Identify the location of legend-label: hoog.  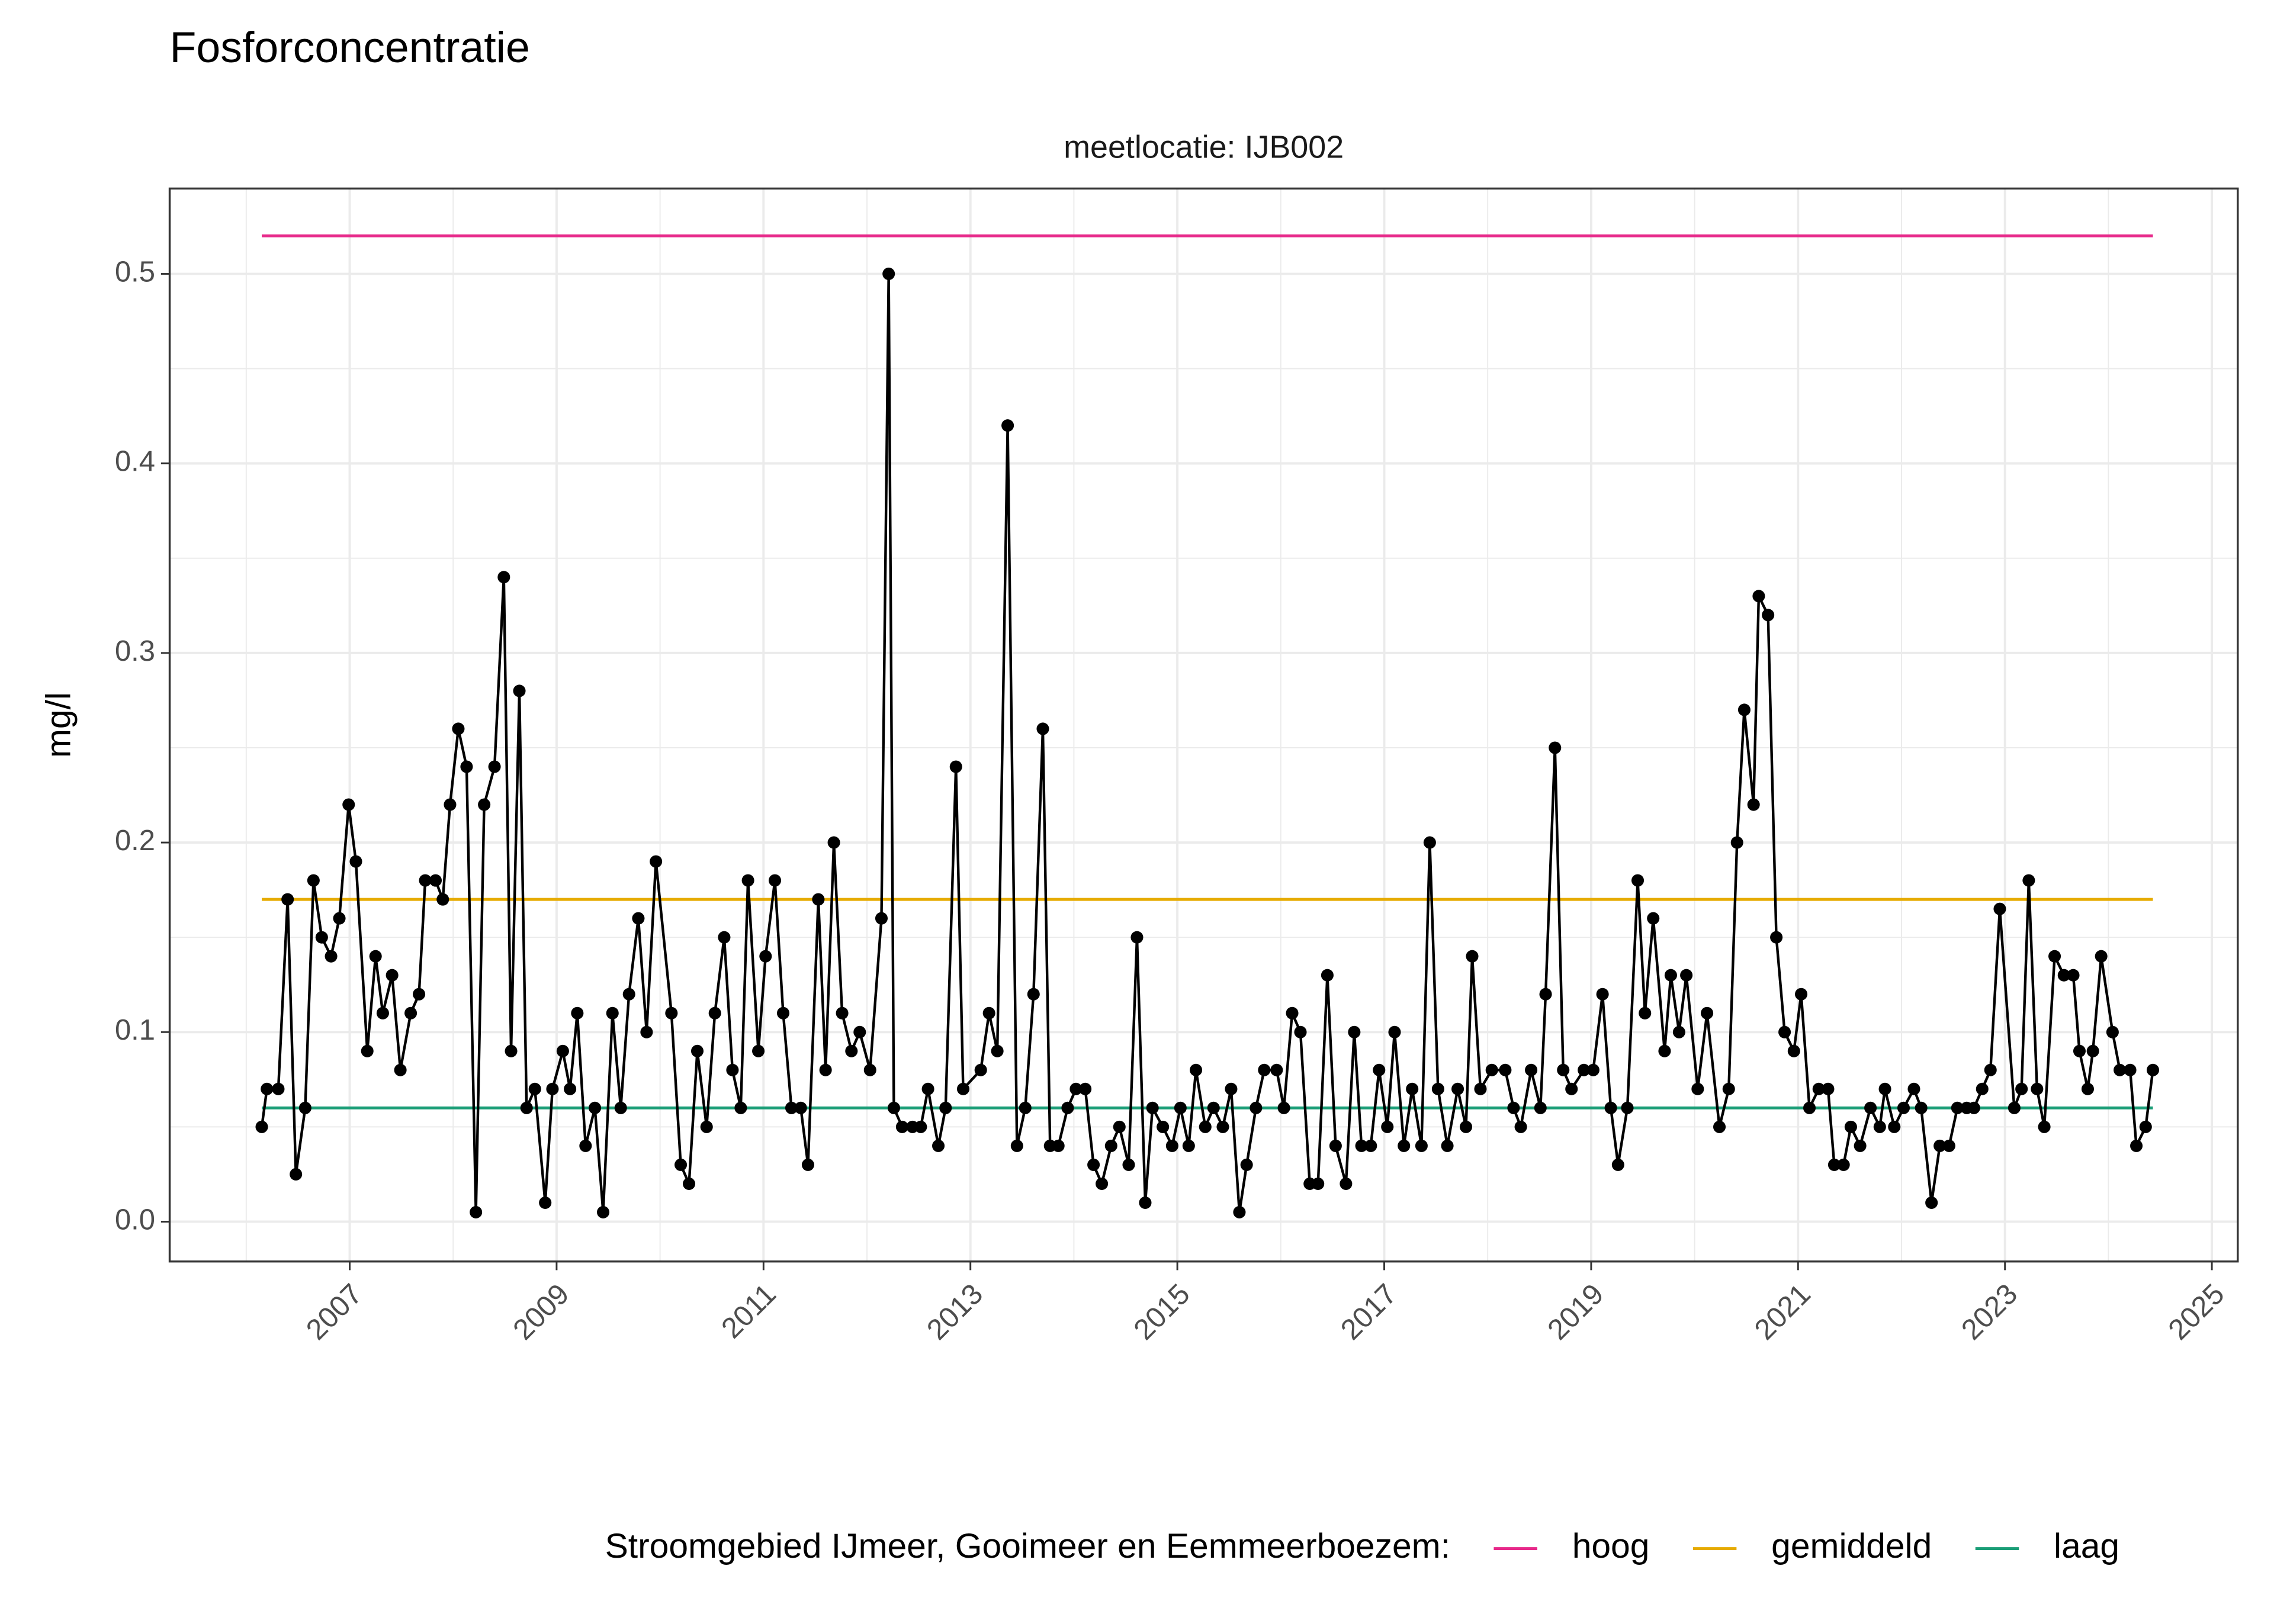
(1611, 1546).